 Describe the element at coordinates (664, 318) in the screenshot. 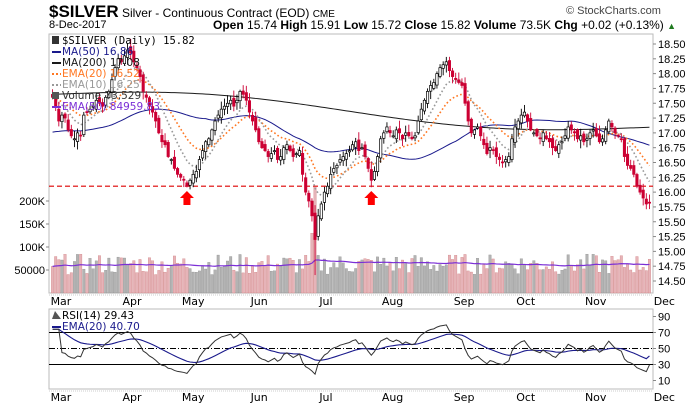

I see `rsi-tick-label: 90` at that location.